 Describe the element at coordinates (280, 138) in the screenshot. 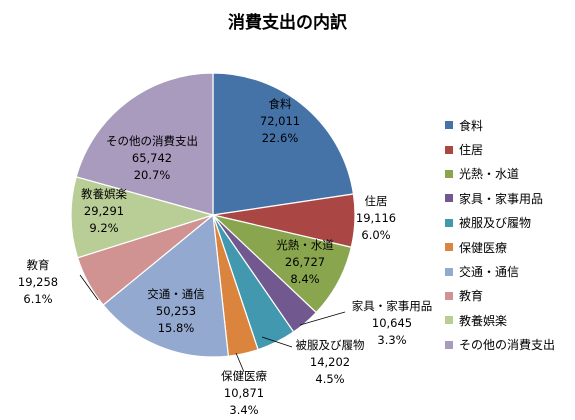

I see `label-percent: 22.6%` at that location.